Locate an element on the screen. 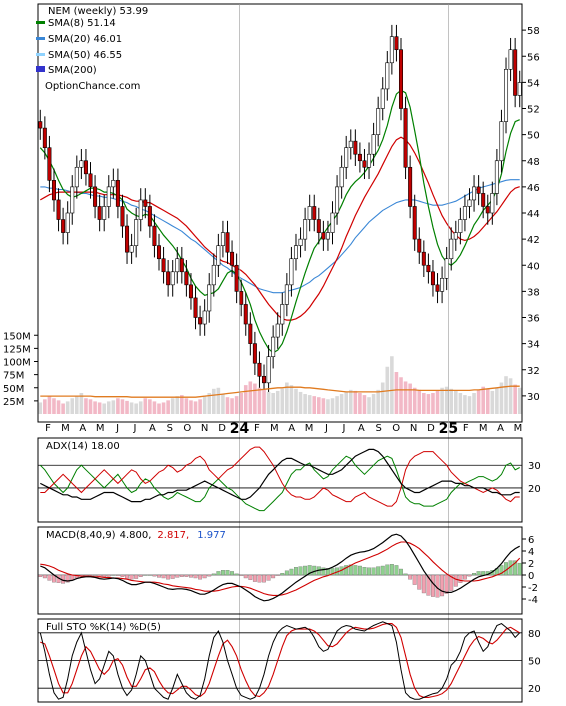 The width and height of the screenshot is (566, 706). price-tick-label: 52 is located at coordinates (533, 110).